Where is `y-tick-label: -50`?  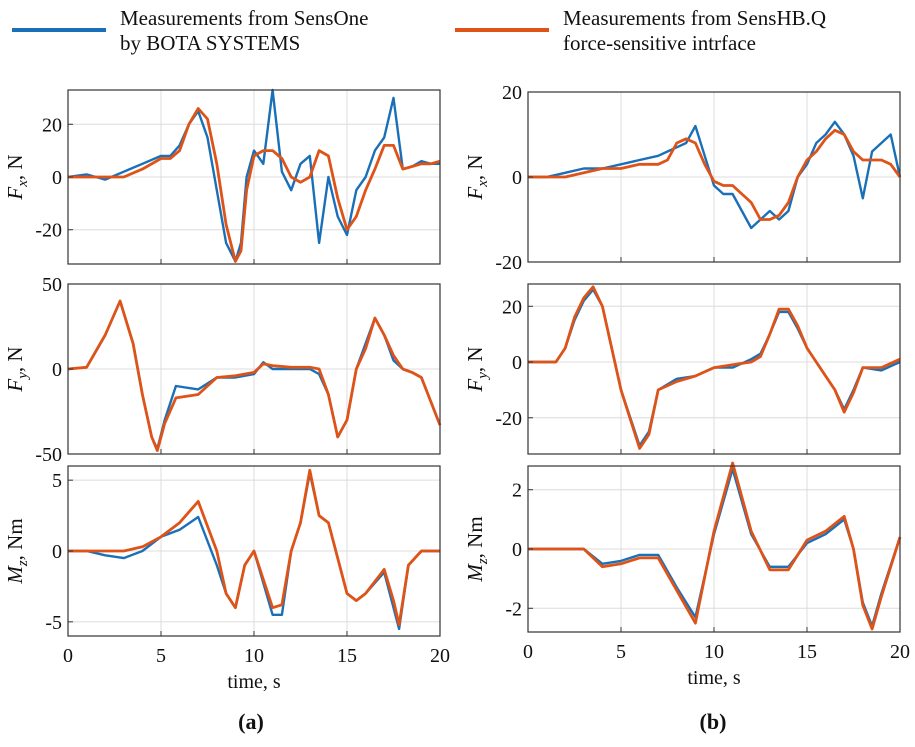
y-tick-label: -50 is located at coordinates (48, 455).